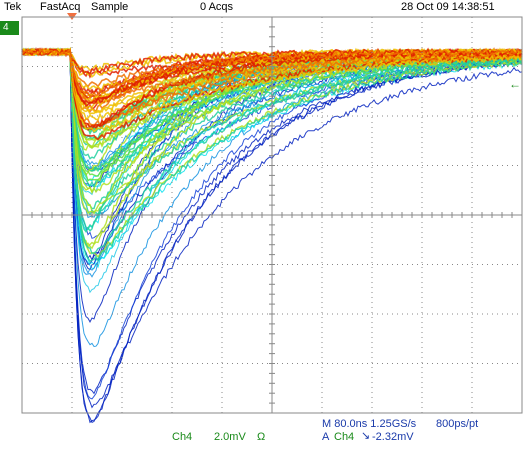 This screenshot has width=525, height=452. What do you see at coordinates (60, 7) in the screenshot?
I see `acquisition-mode: FastAcq` at bounding box center [60, 7].